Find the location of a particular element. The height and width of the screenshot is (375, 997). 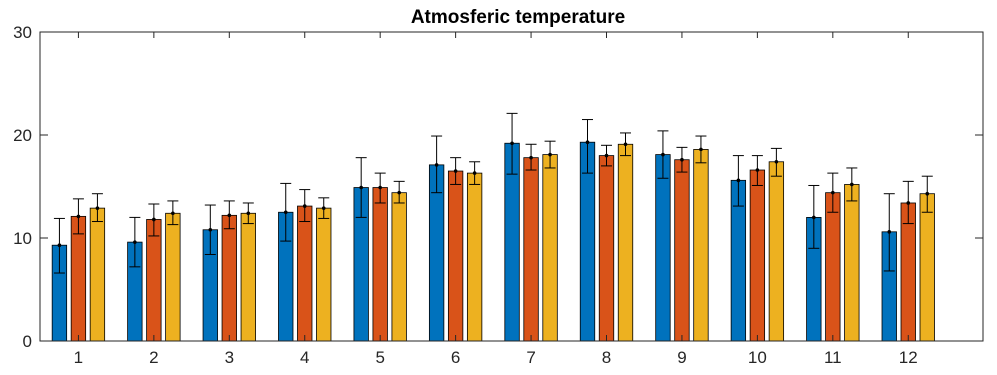

x-tick-label: 12 is located at coordinates (908, 357).